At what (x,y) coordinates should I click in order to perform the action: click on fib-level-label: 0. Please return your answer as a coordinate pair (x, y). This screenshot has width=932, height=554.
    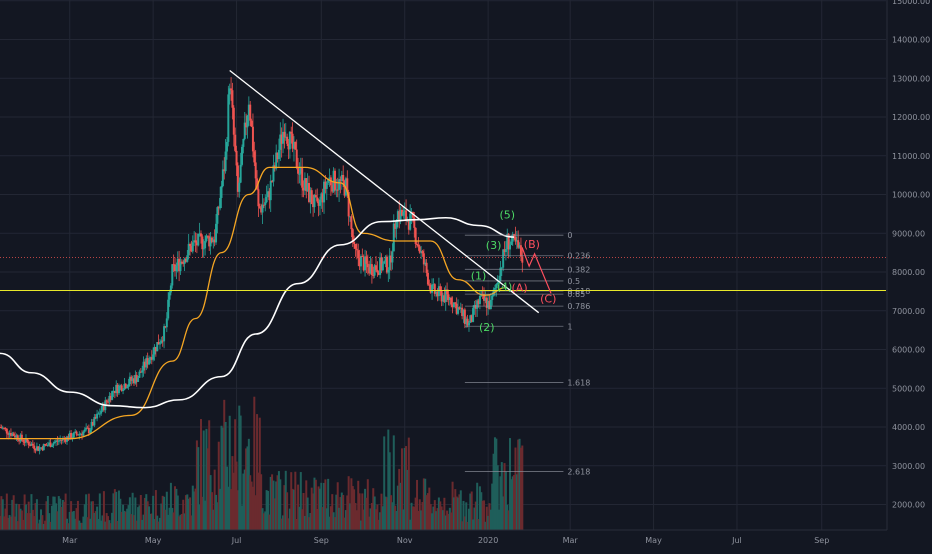
    Looking at the image, I should click on (569, 235).